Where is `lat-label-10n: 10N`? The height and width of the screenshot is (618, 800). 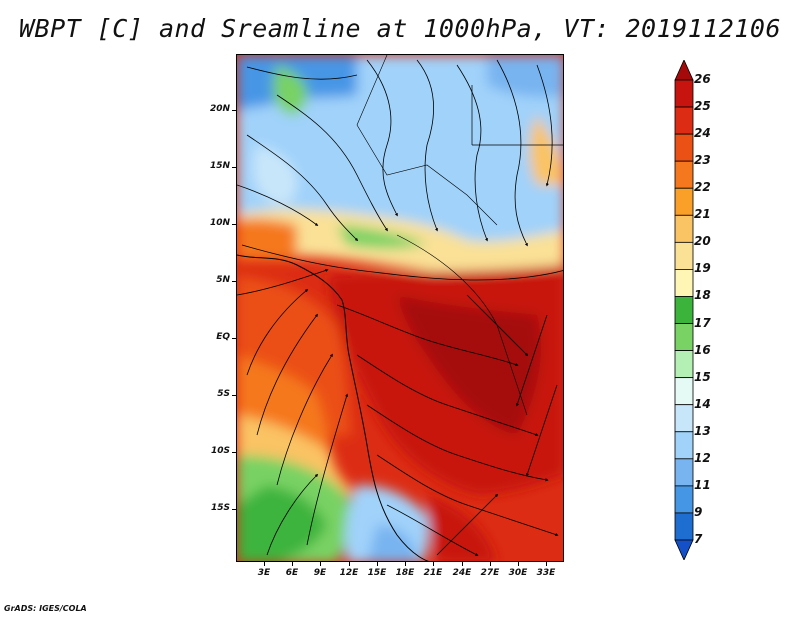 lat-label-10n: 10N is located at coordinates (219, 223).